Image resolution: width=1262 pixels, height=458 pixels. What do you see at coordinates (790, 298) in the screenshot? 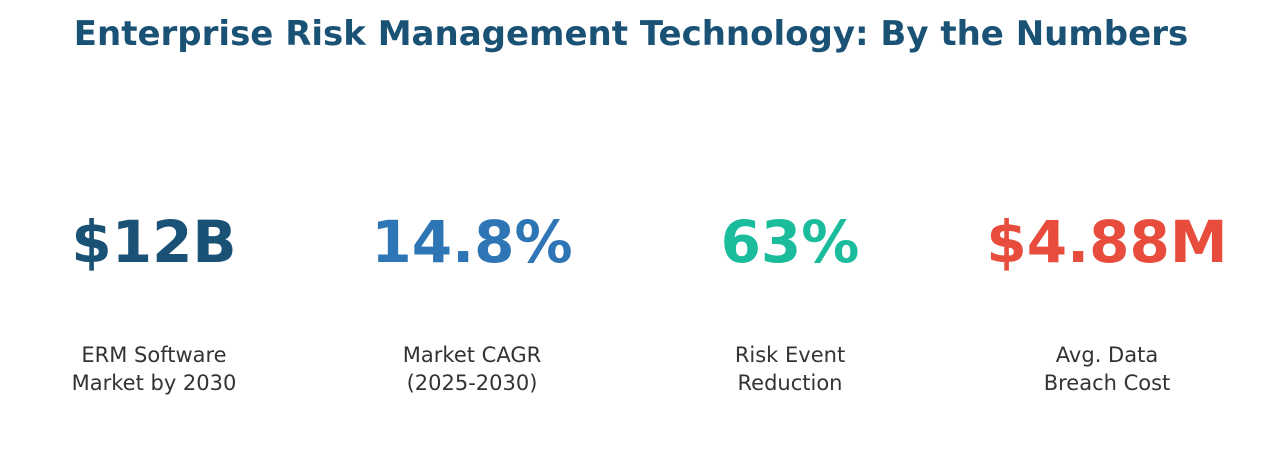
I see `stat-risk-event-reduction: 63% Risk Event Reduction` at bounding box center [790, 298].